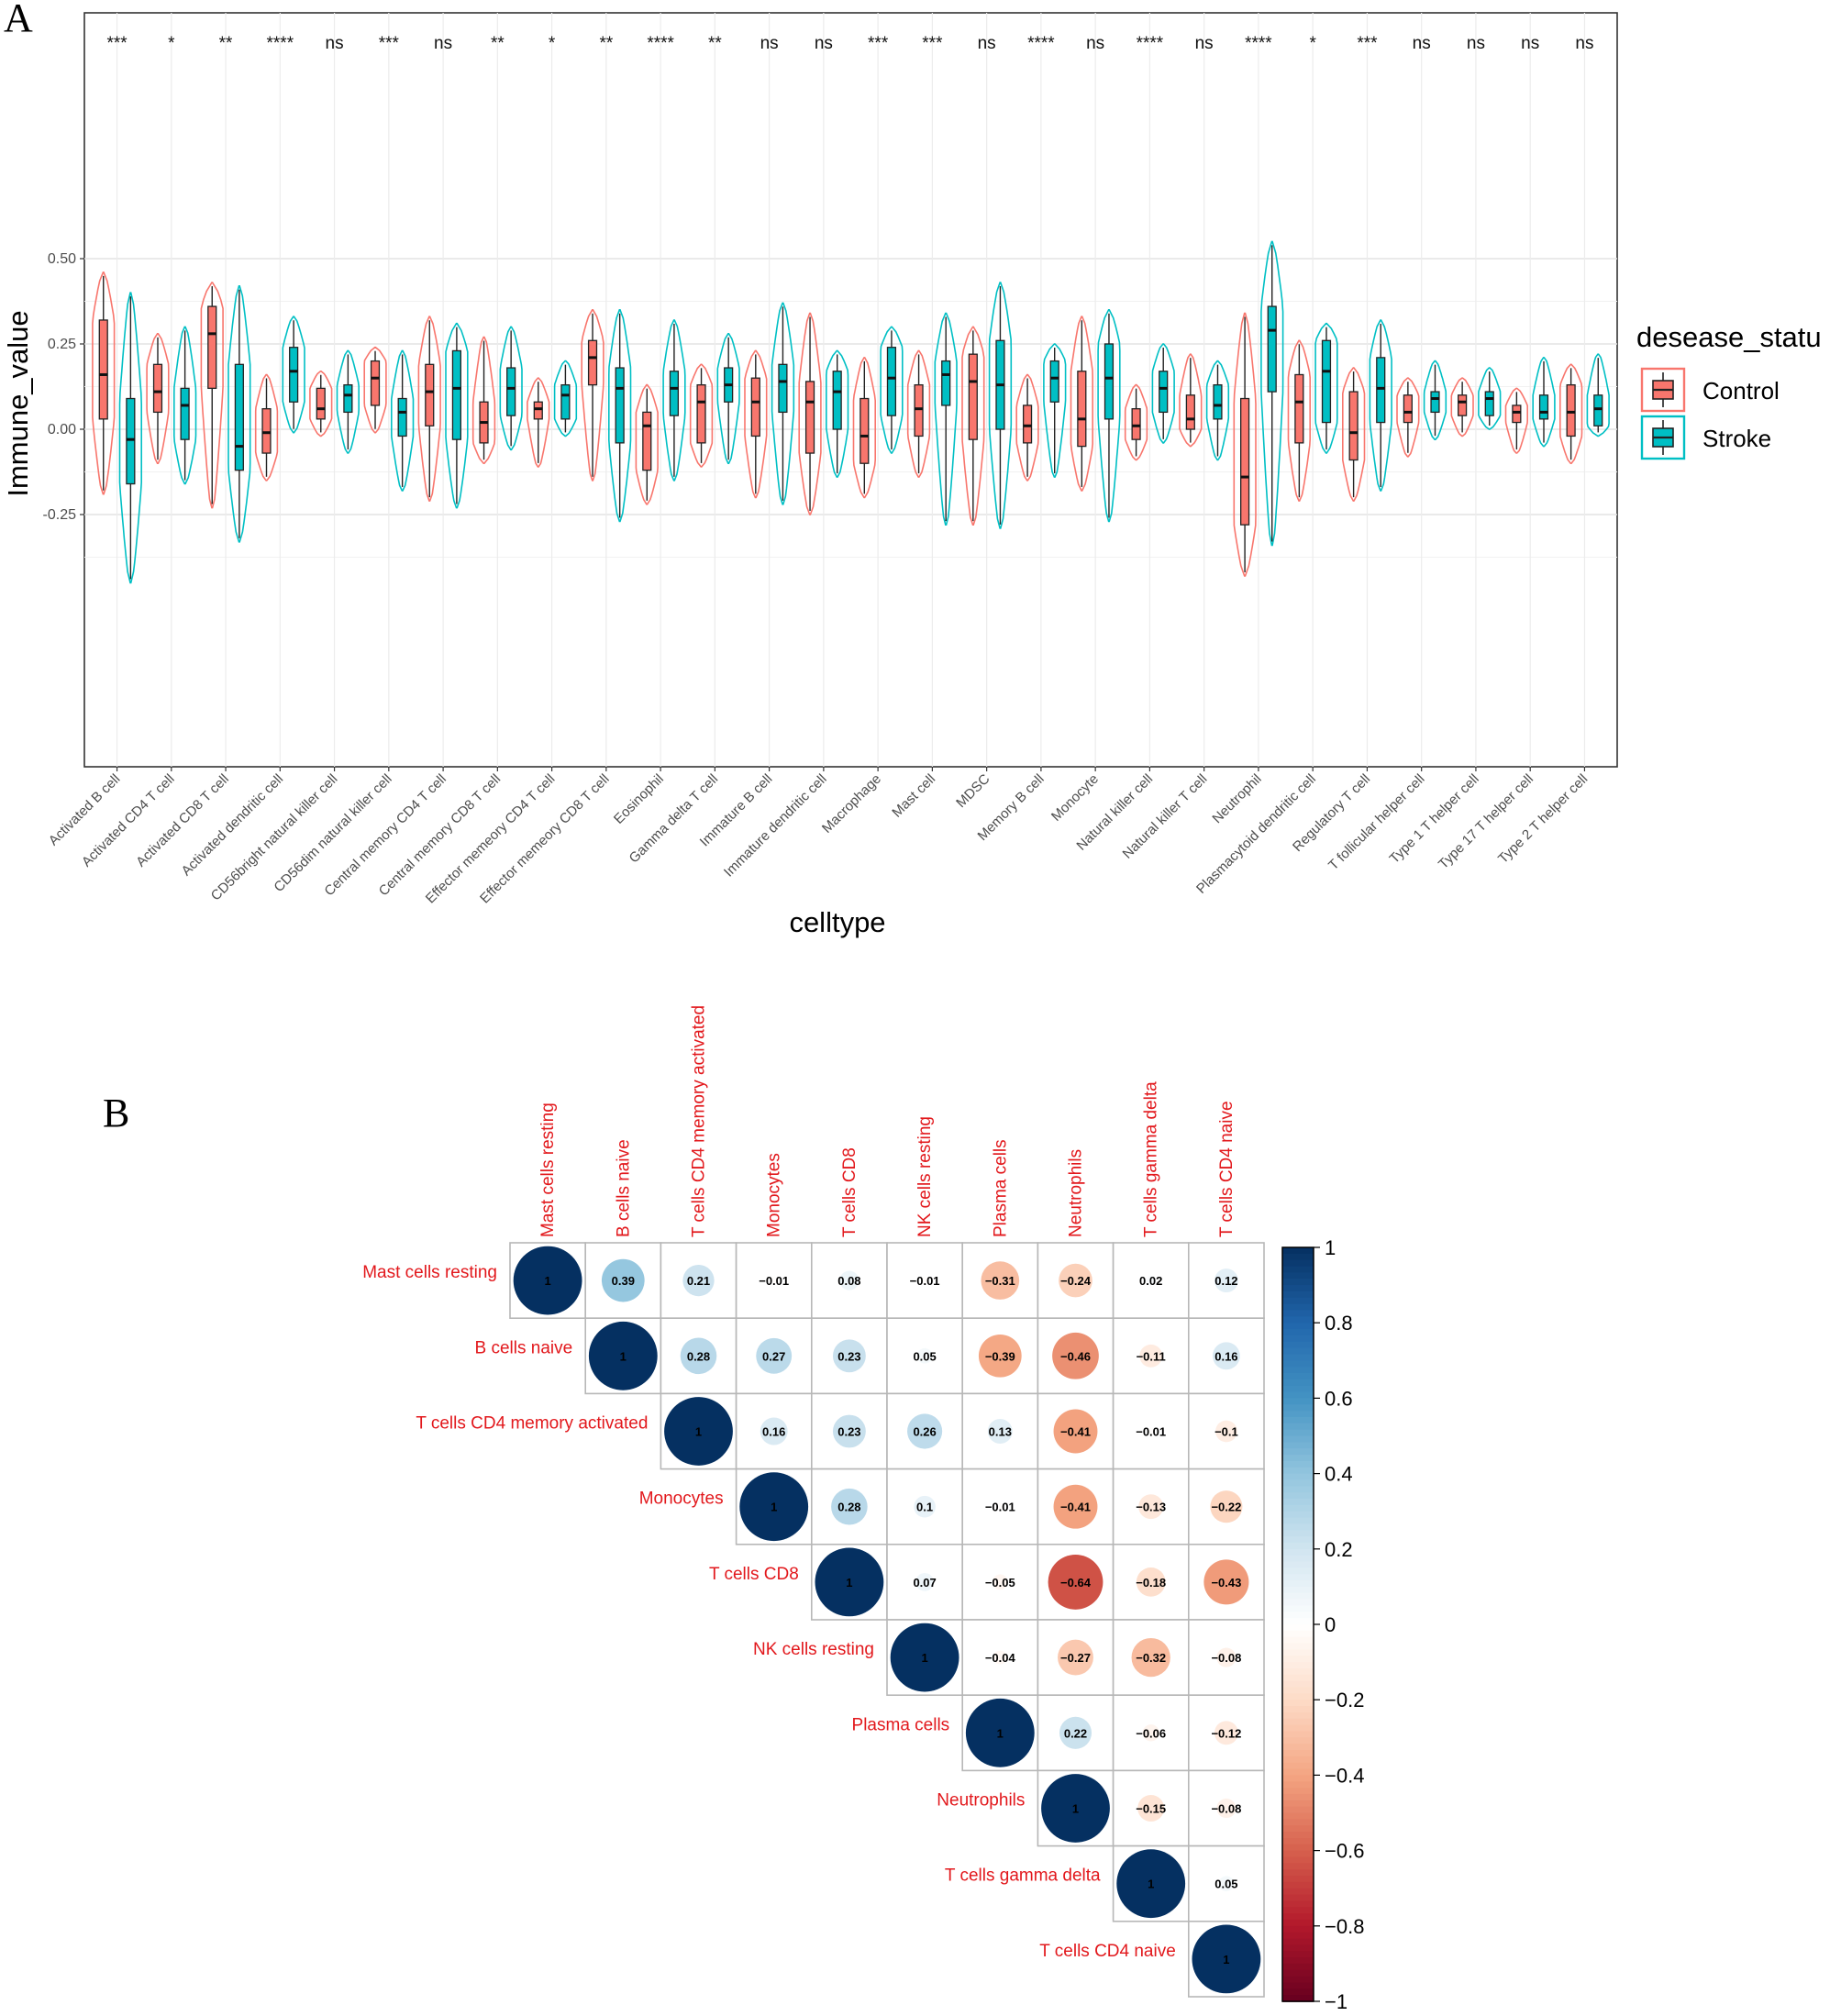  I want to click on correlation-value: −0.05, so click(1000, 1583).